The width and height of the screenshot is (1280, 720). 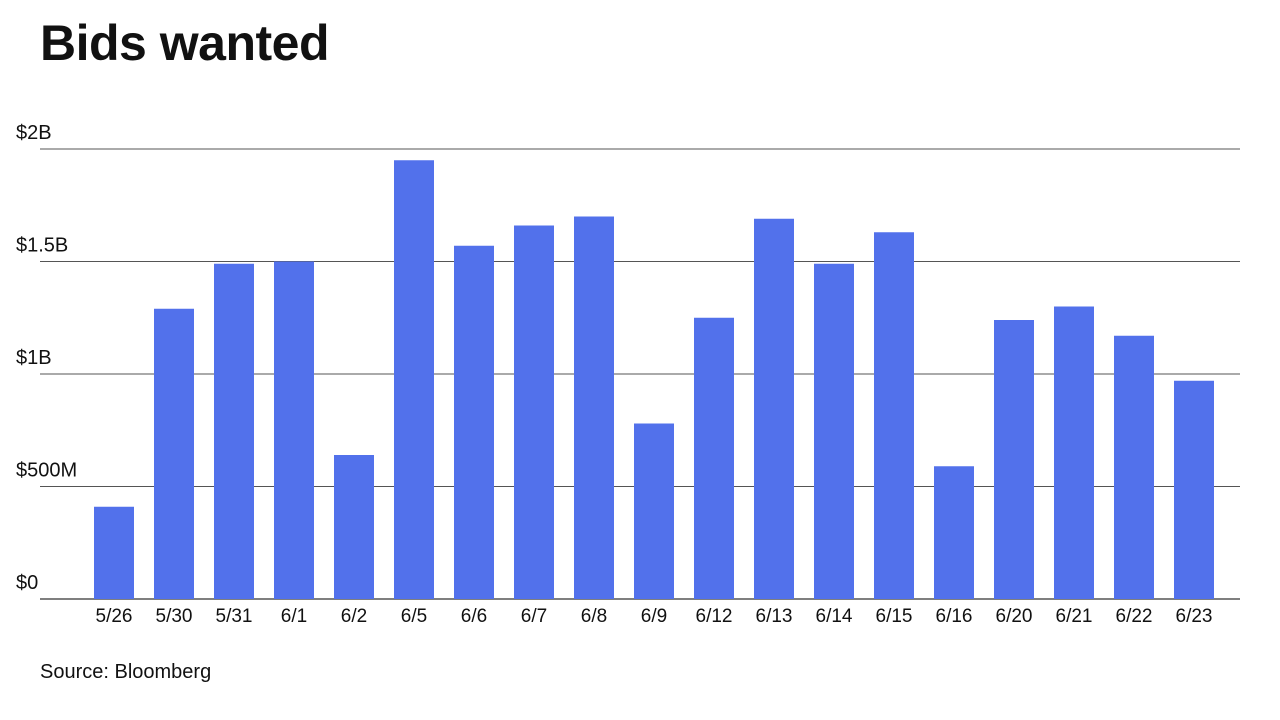 I want to click on x-tick-label: 6/16, so click(x=954, y=616).